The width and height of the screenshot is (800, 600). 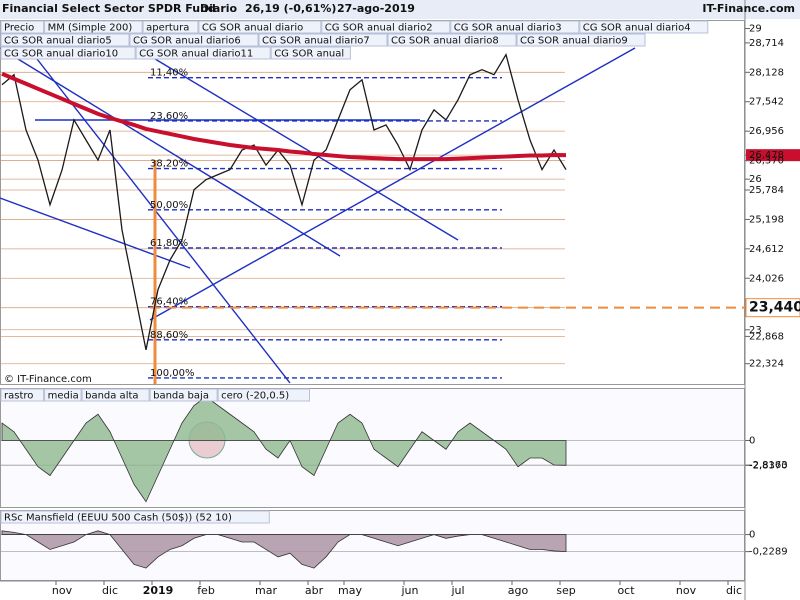 What do you see at coordinates (766, 43) in the screenshot?
I see `y-tick-label: 28,714` at bounding box center [766, 43].